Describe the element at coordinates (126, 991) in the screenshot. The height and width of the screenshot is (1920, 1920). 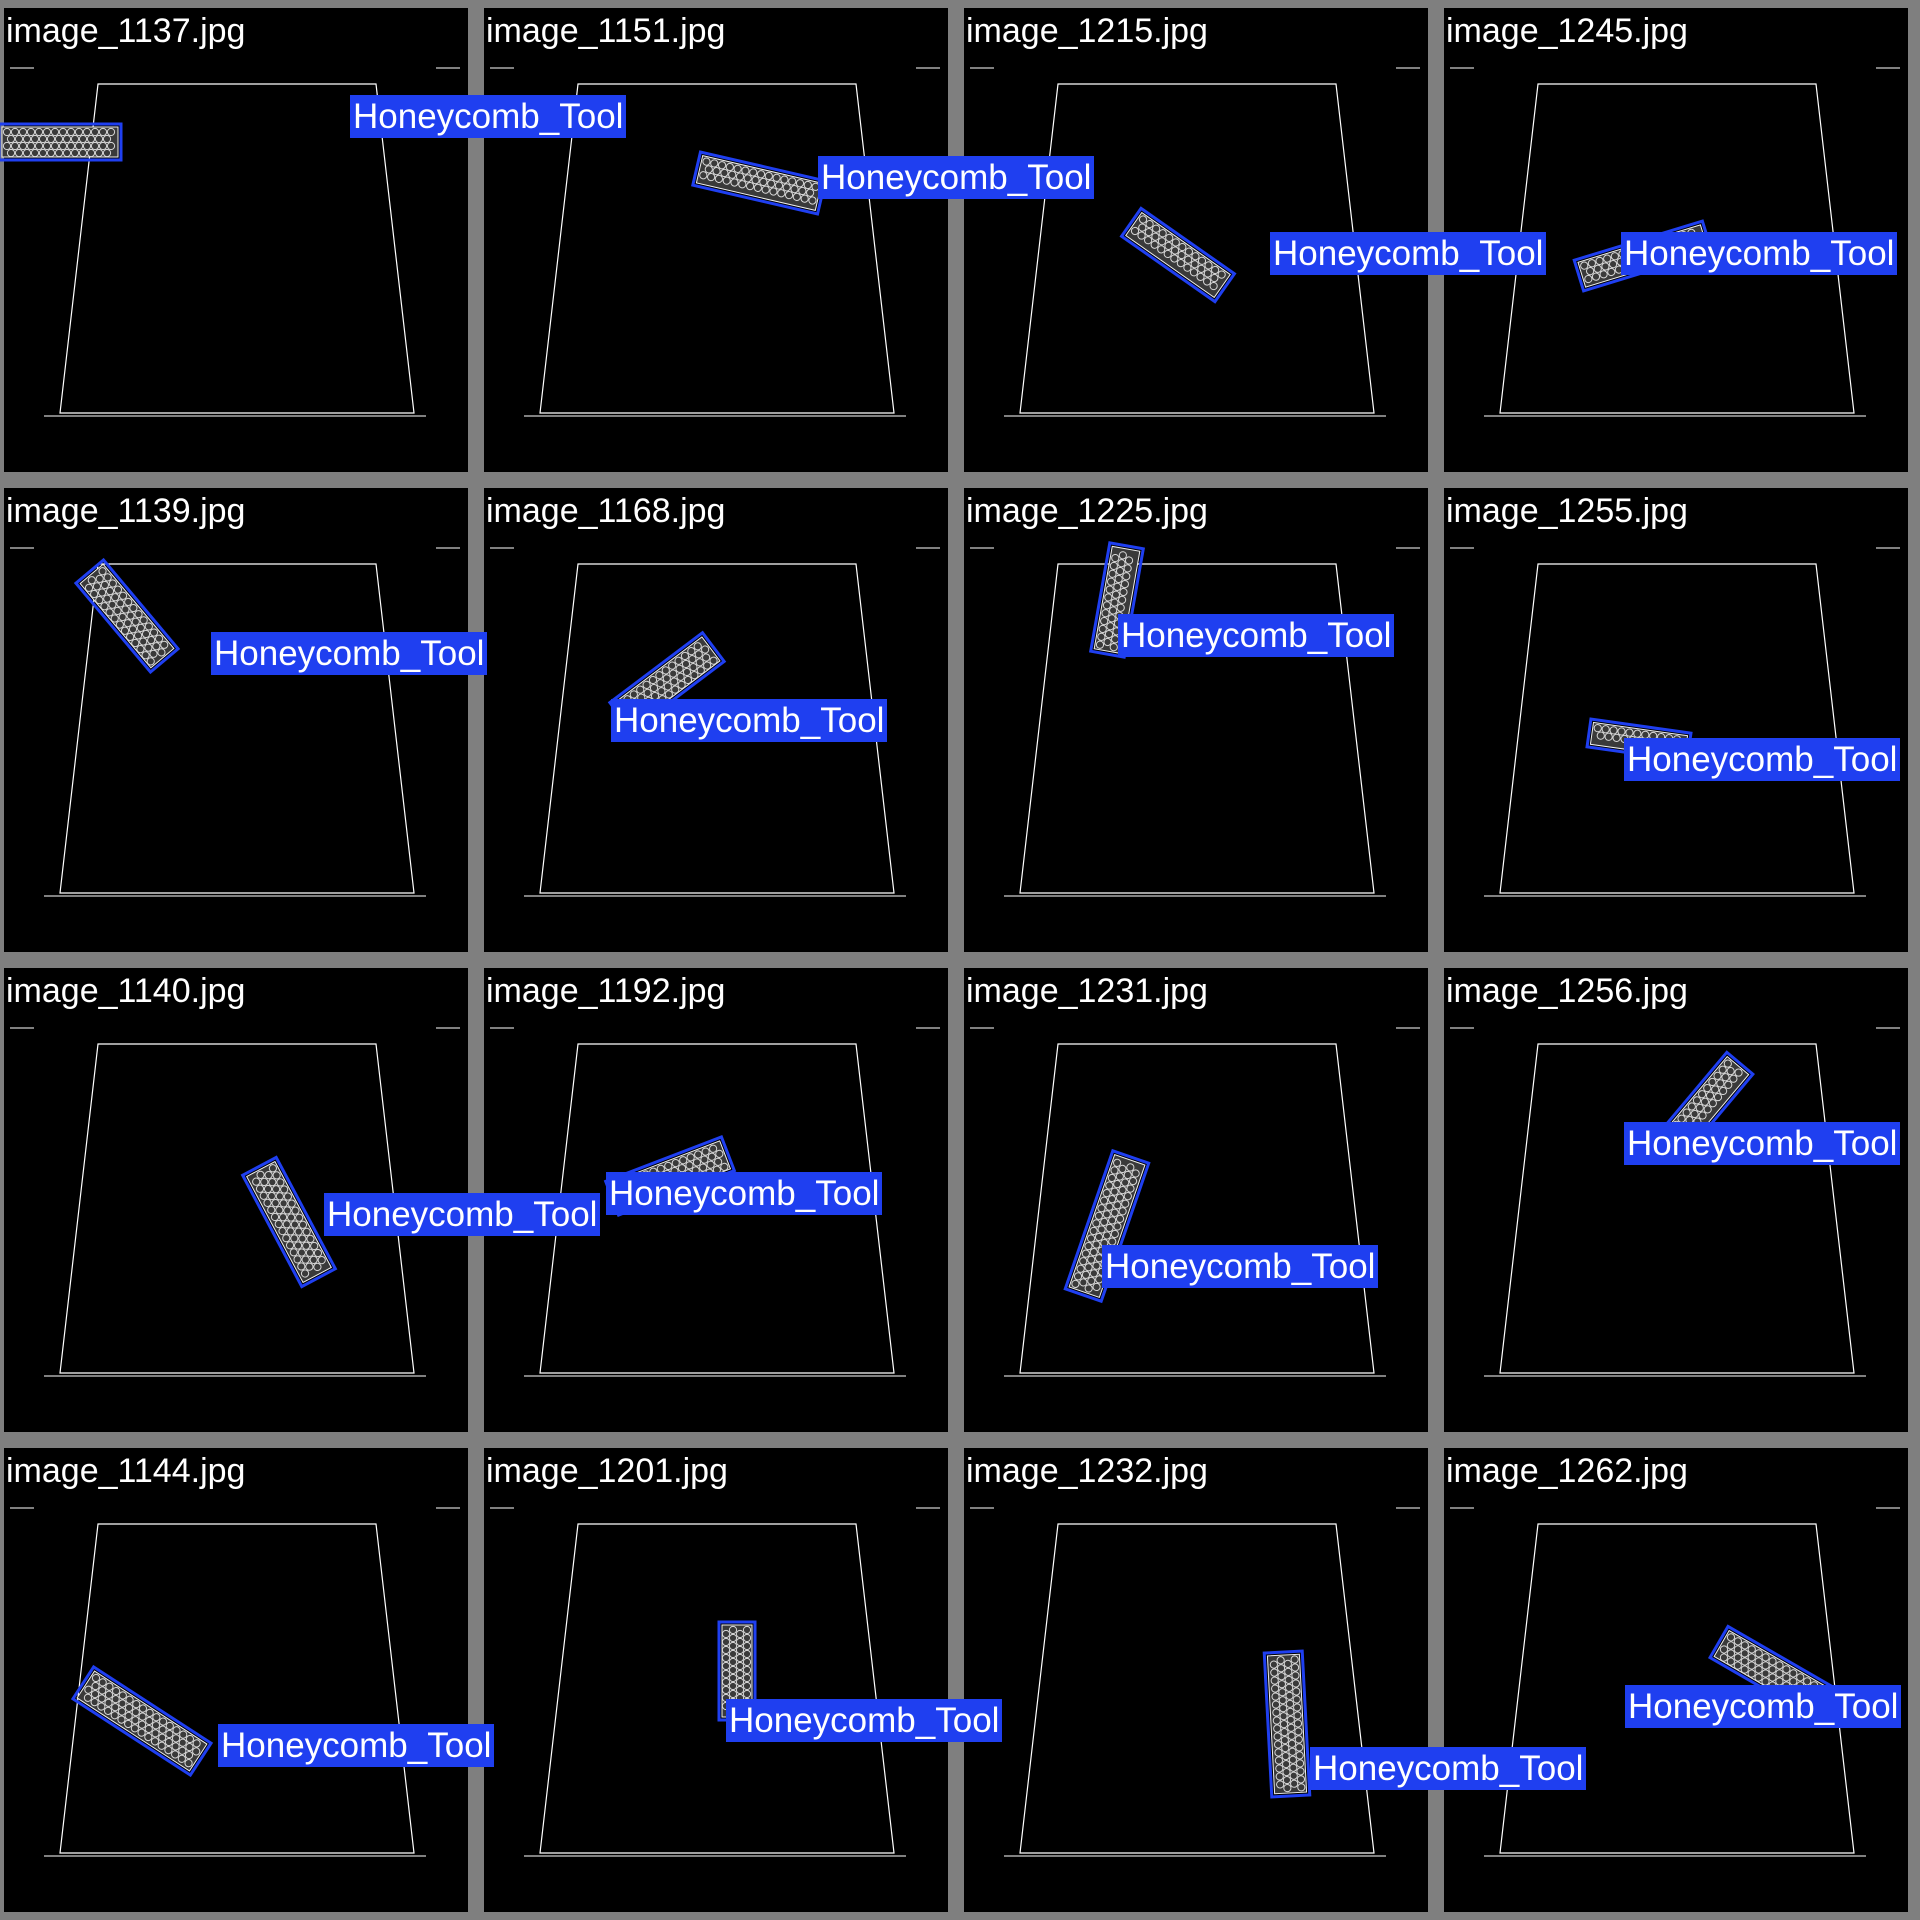
I see `image-filename: image_1140.jpg` at that location.